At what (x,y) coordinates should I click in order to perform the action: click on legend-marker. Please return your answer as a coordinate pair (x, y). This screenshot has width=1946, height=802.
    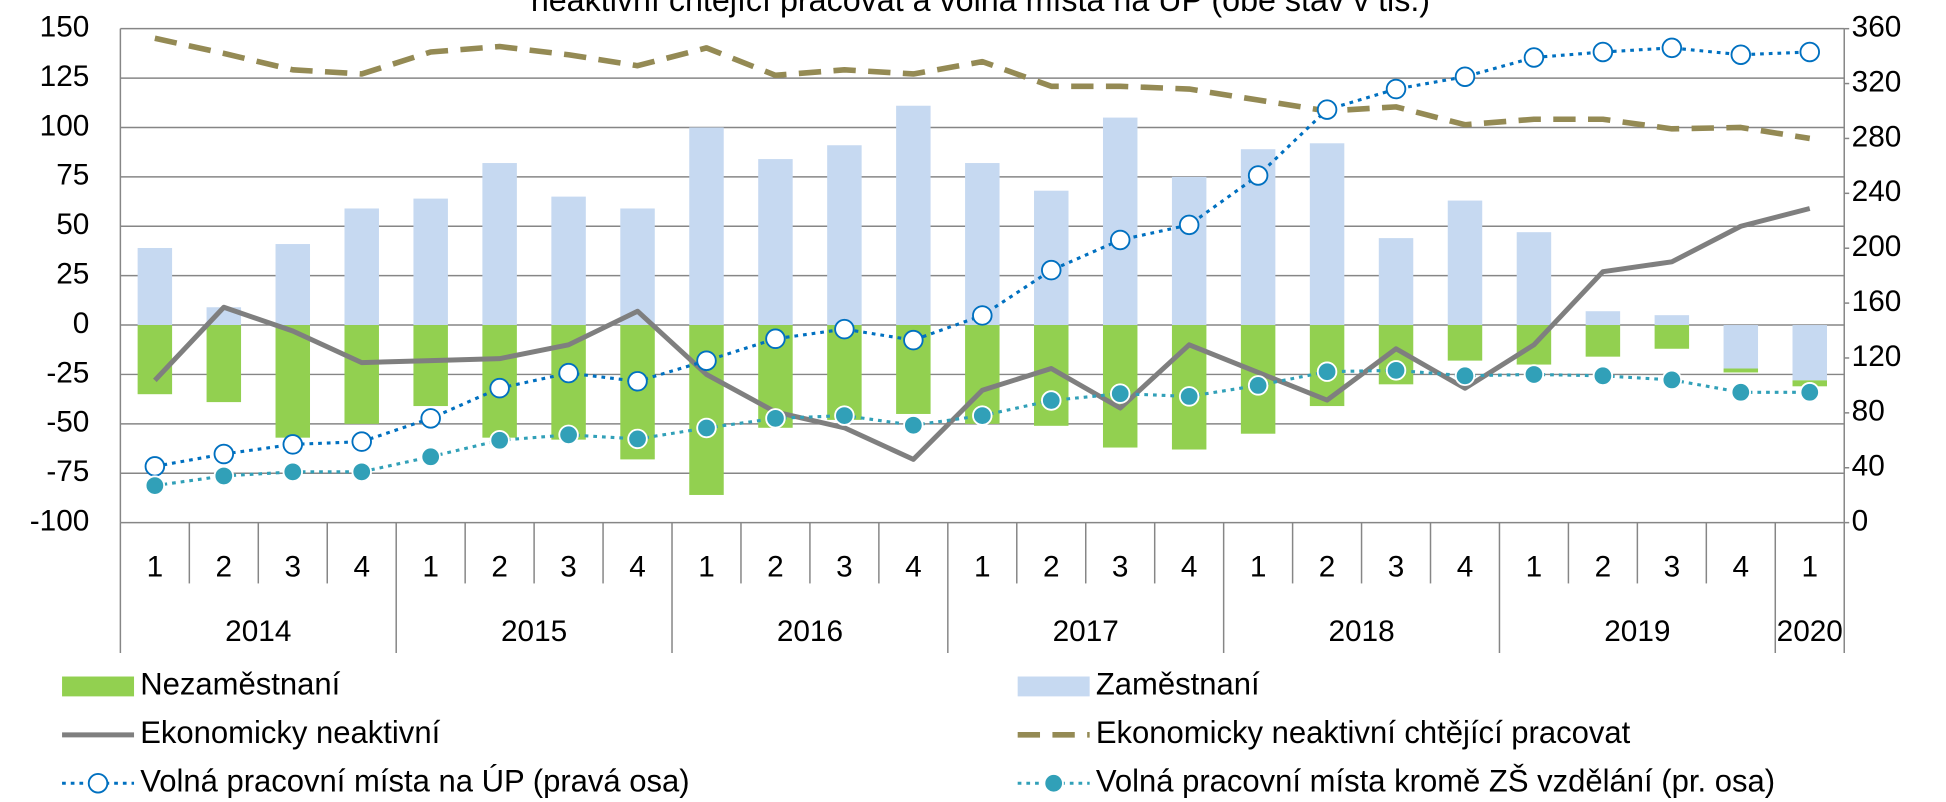
    Looking at the image, I should click on (98, 783).